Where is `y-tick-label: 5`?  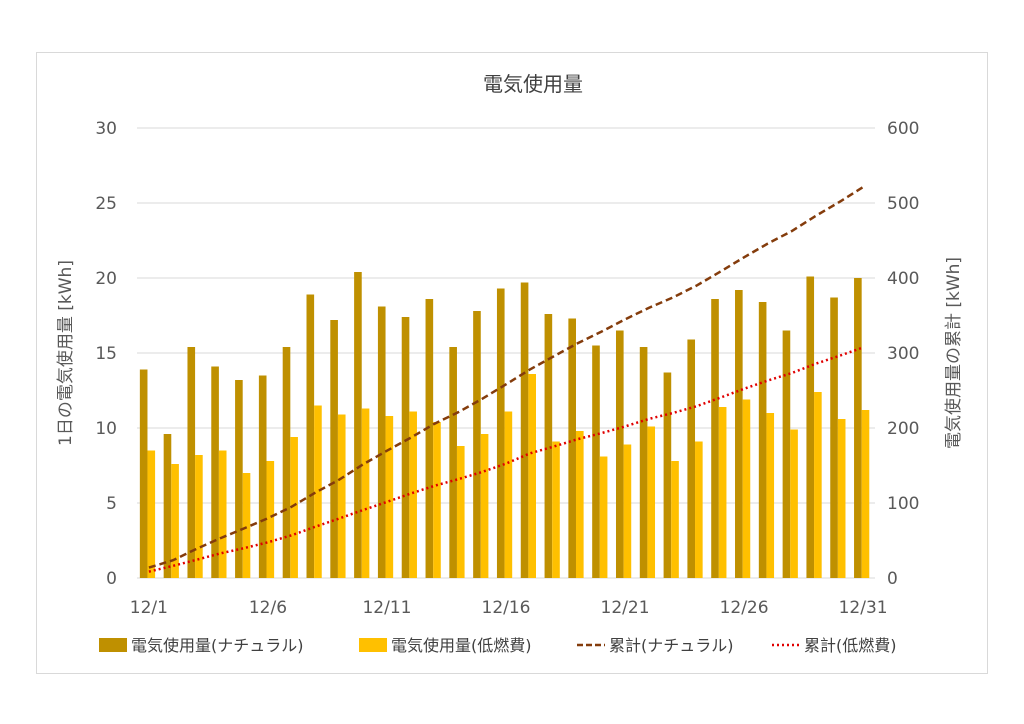 y-tick-label: 5 is located at coordinates (111, 504).